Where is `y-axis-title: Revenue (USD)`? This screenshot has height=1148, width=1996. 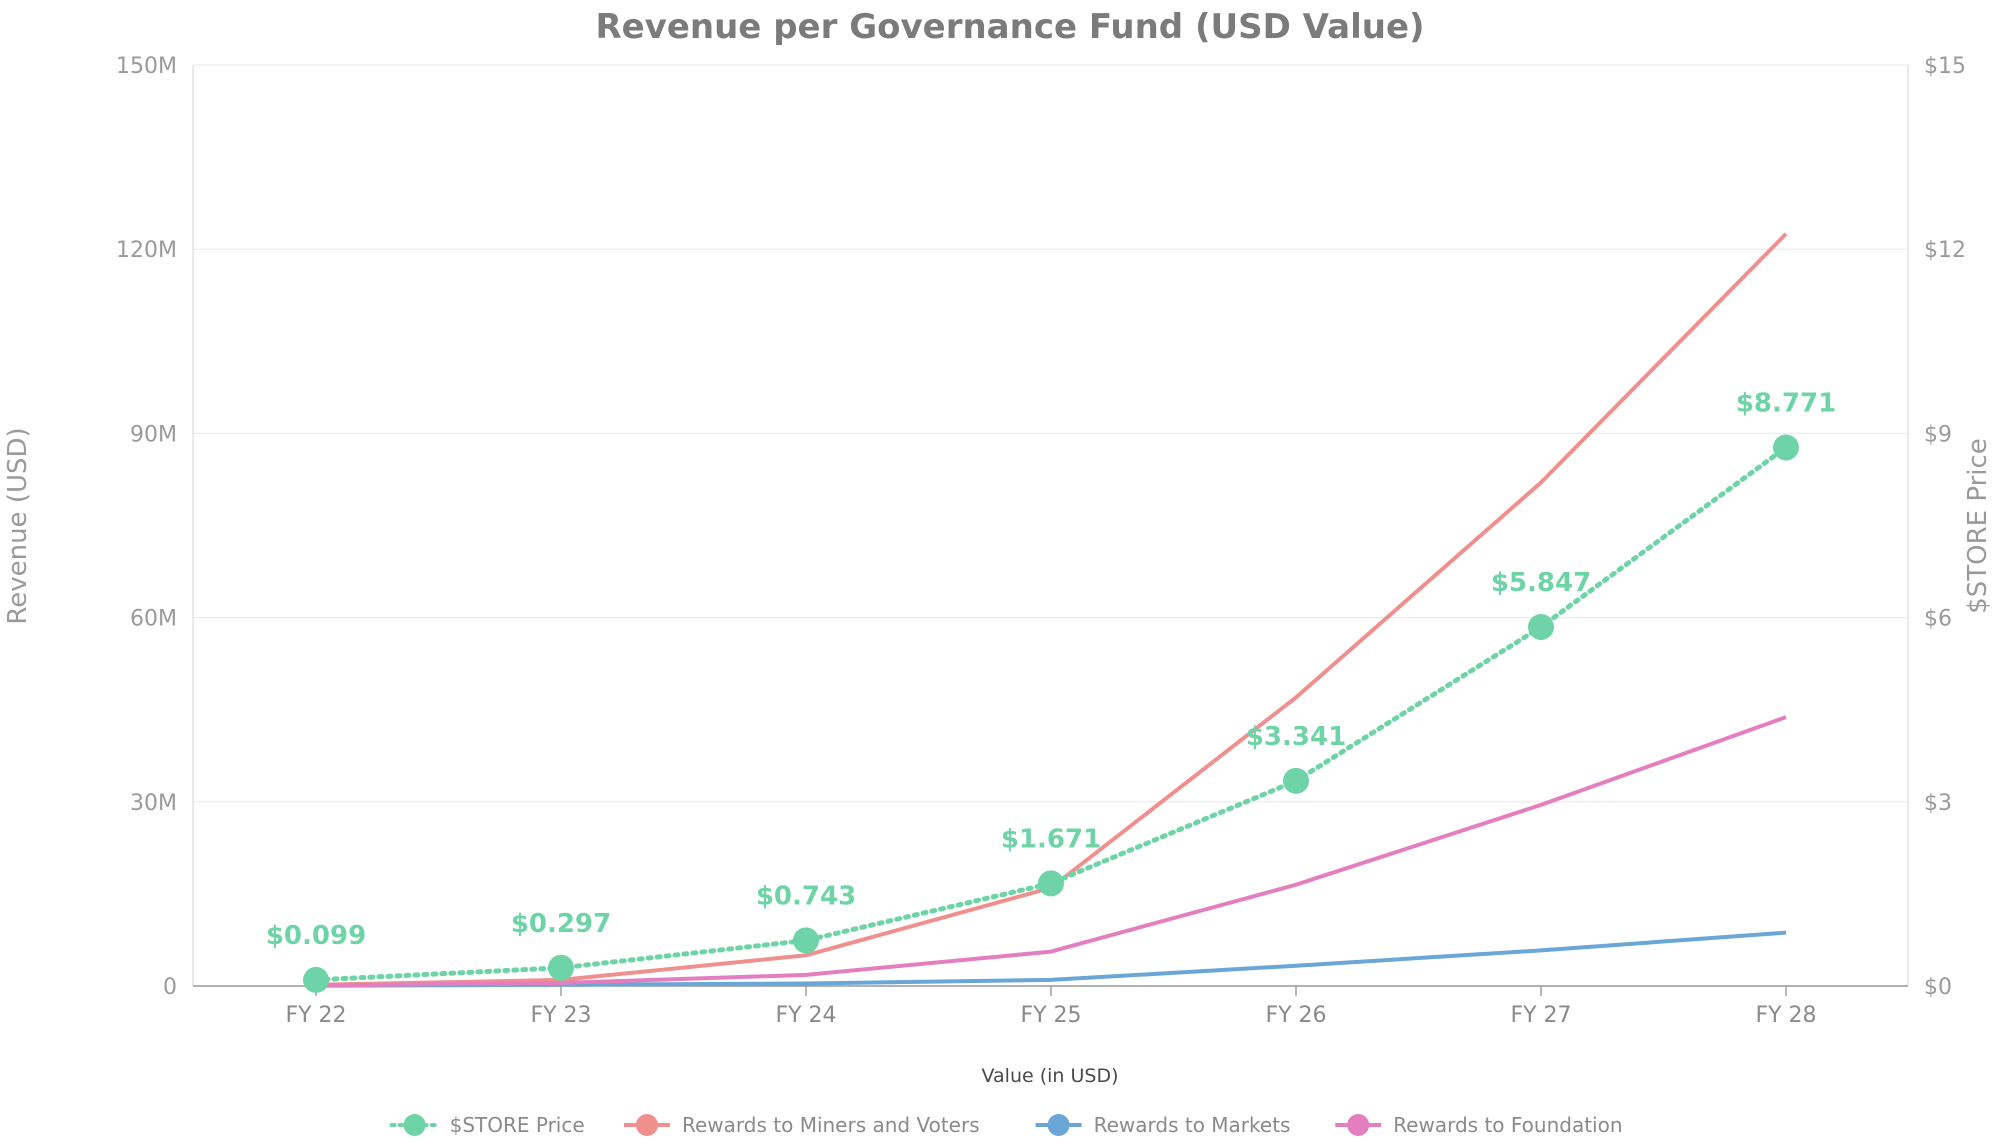 y-axis-title: Revenue (USD) is located at coordinates (18, 525).